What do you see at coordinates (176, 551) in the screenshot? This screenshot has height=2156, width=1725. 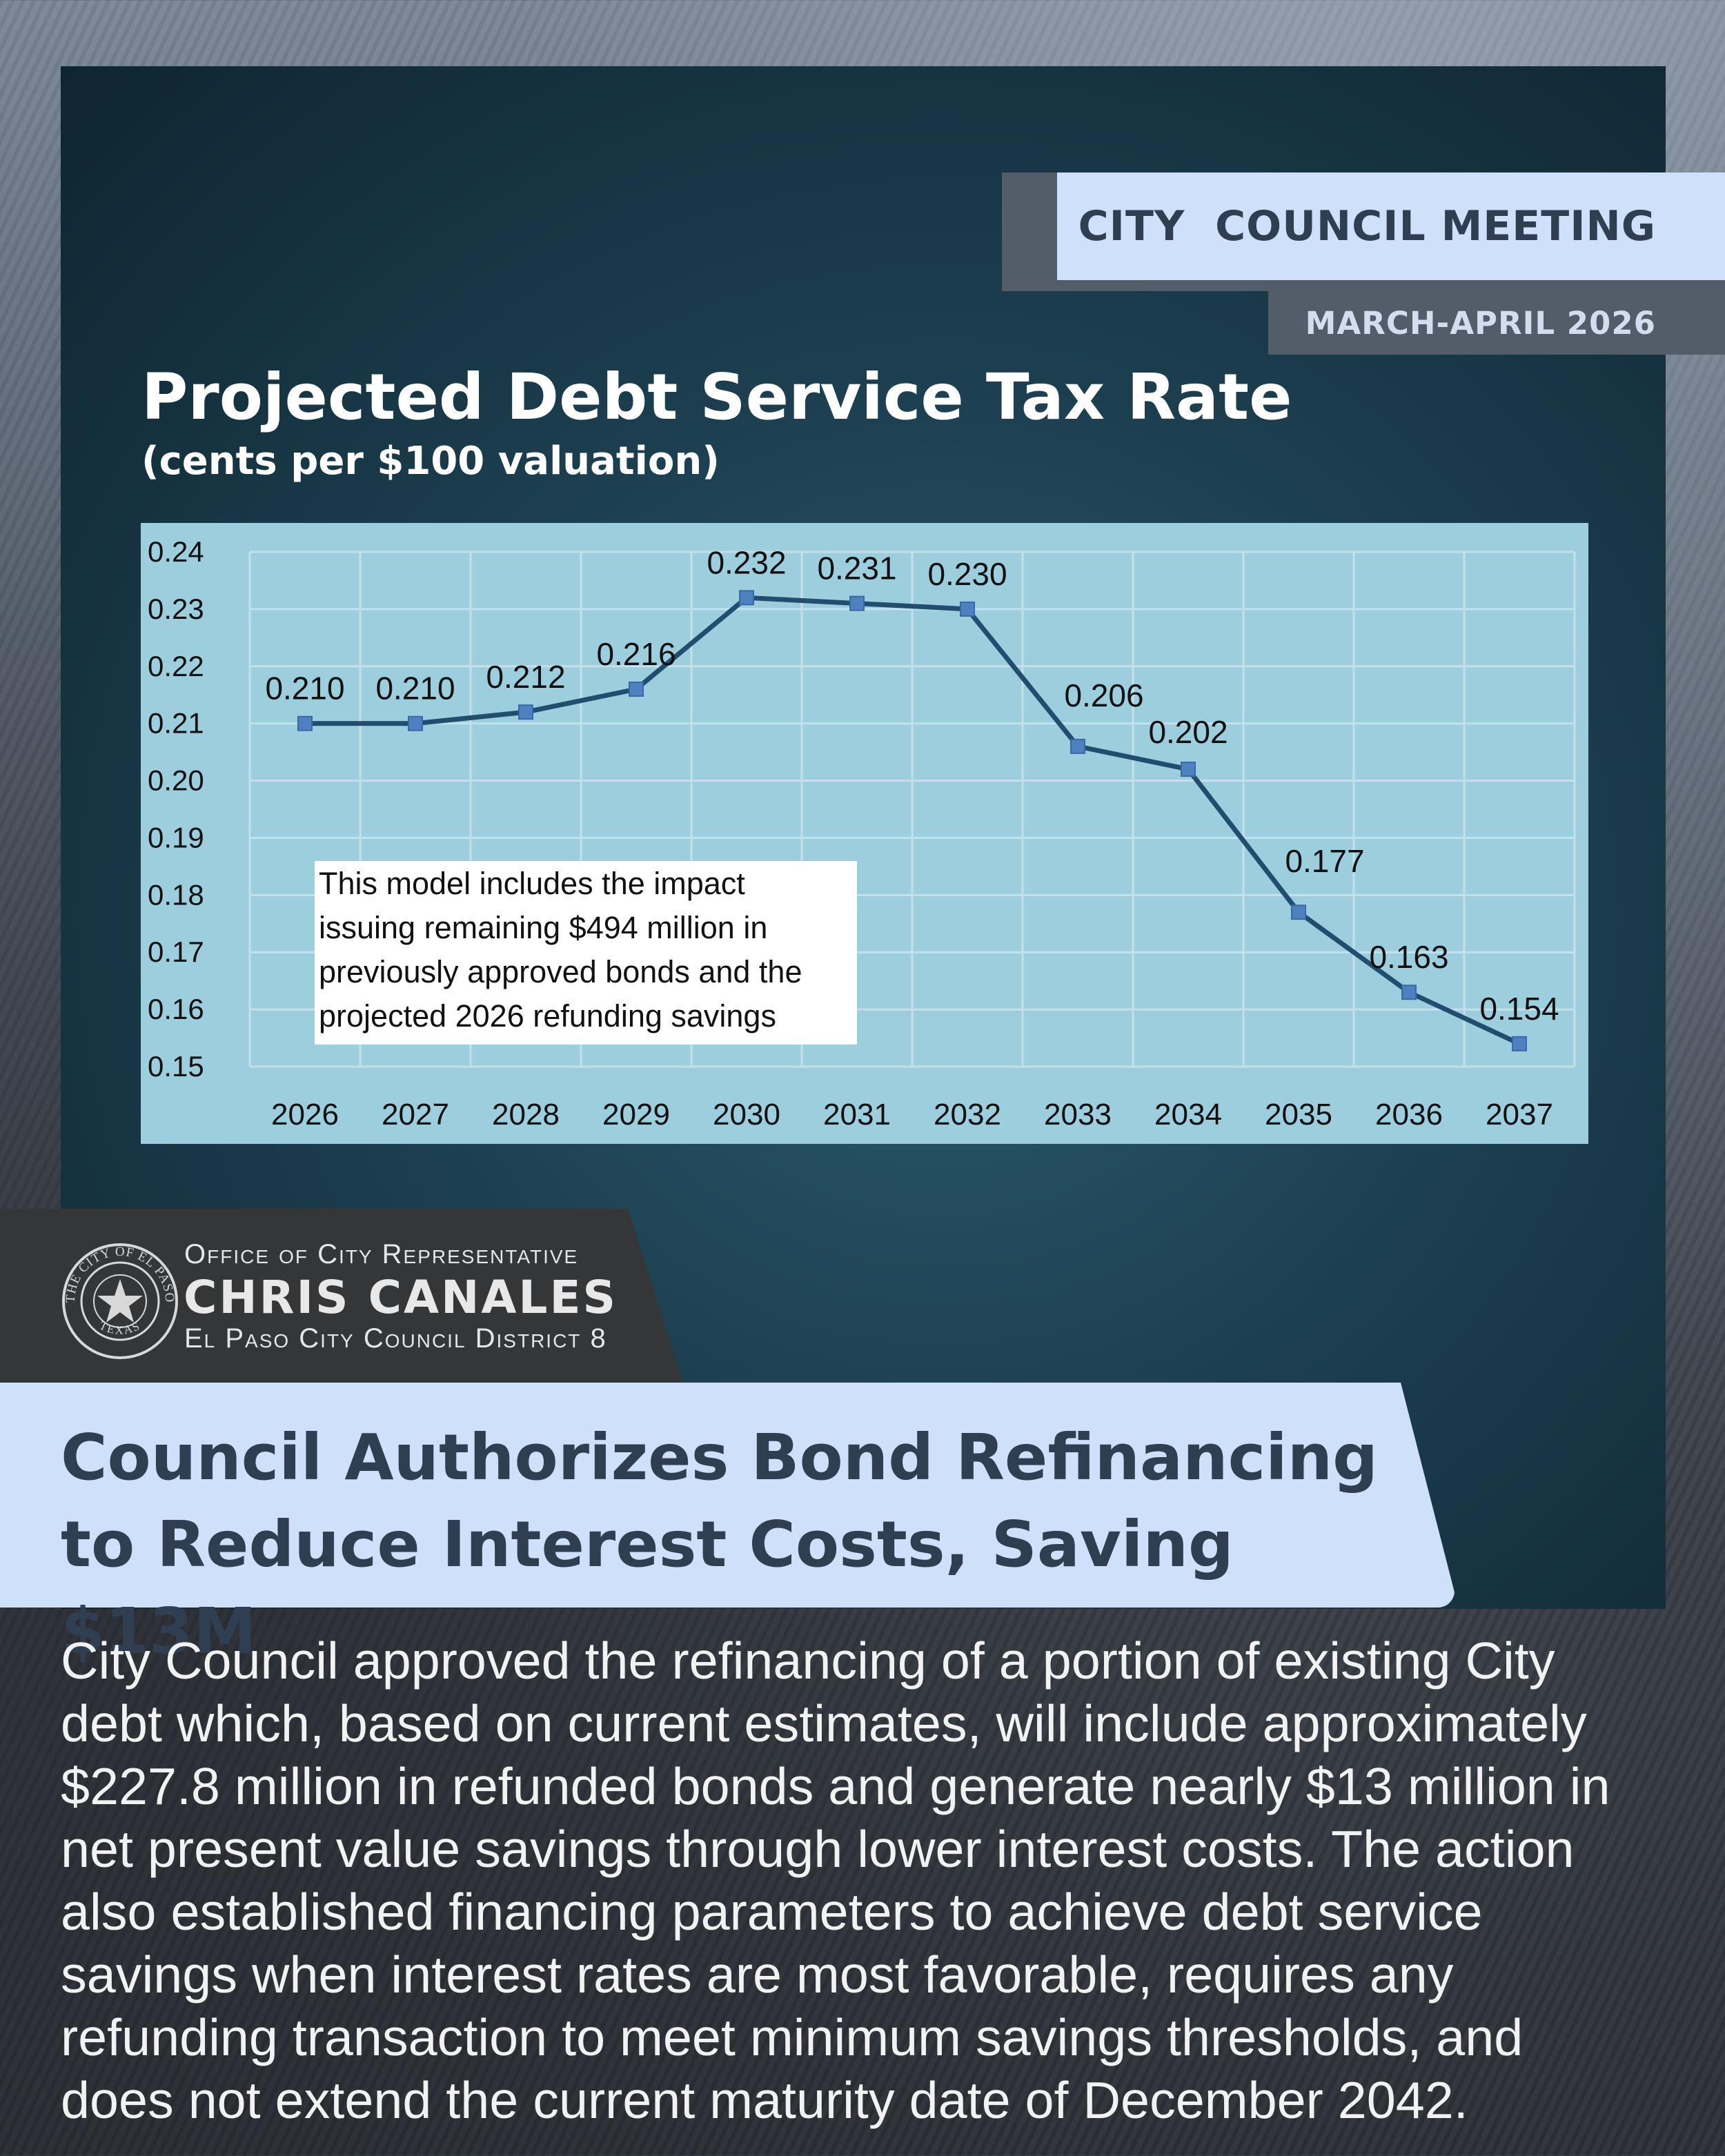 I see `y-tick-label: 0.24` at bounding box center [176, 551].